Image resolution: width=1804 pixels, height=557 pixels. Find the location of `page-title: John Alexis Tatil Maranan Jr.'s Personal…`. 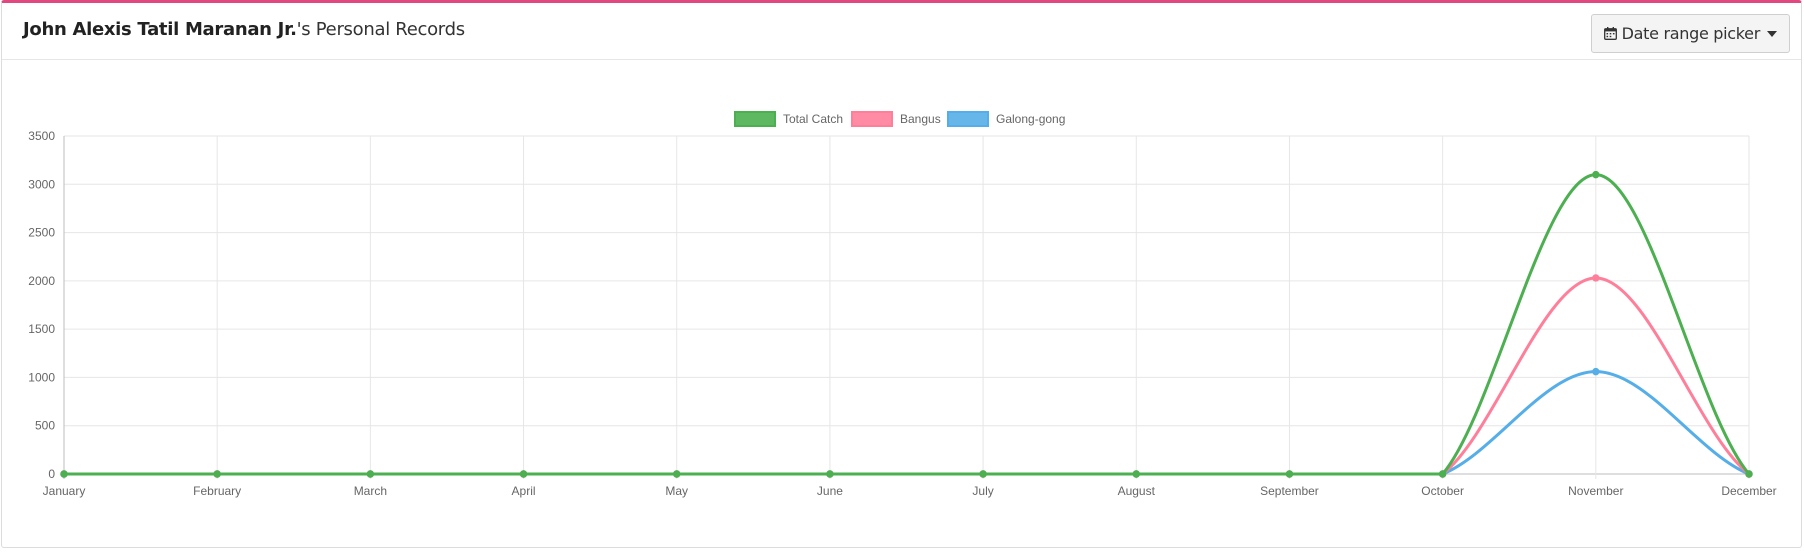

page-title: John Alexis Tatil Maranan Jr.'s Personal… is located at coordinates (244, 29).